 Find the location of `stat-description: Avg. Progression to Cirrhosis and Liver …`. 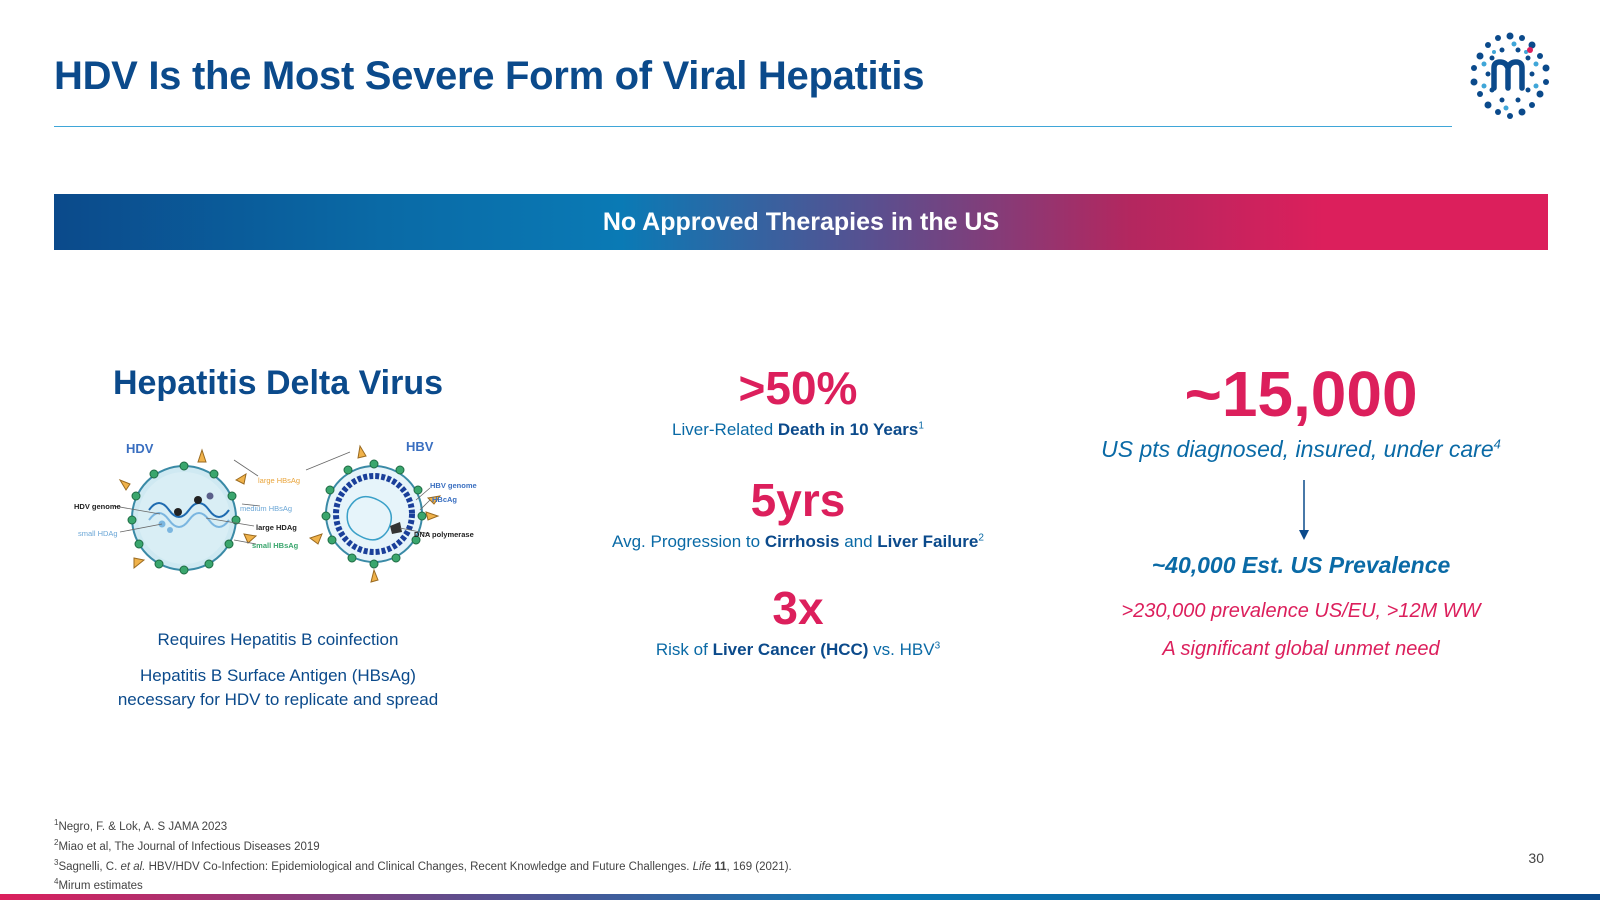

stat-description: Avg. Progression to Cirrhosis and Liver … is located at coordinates (798, 541).